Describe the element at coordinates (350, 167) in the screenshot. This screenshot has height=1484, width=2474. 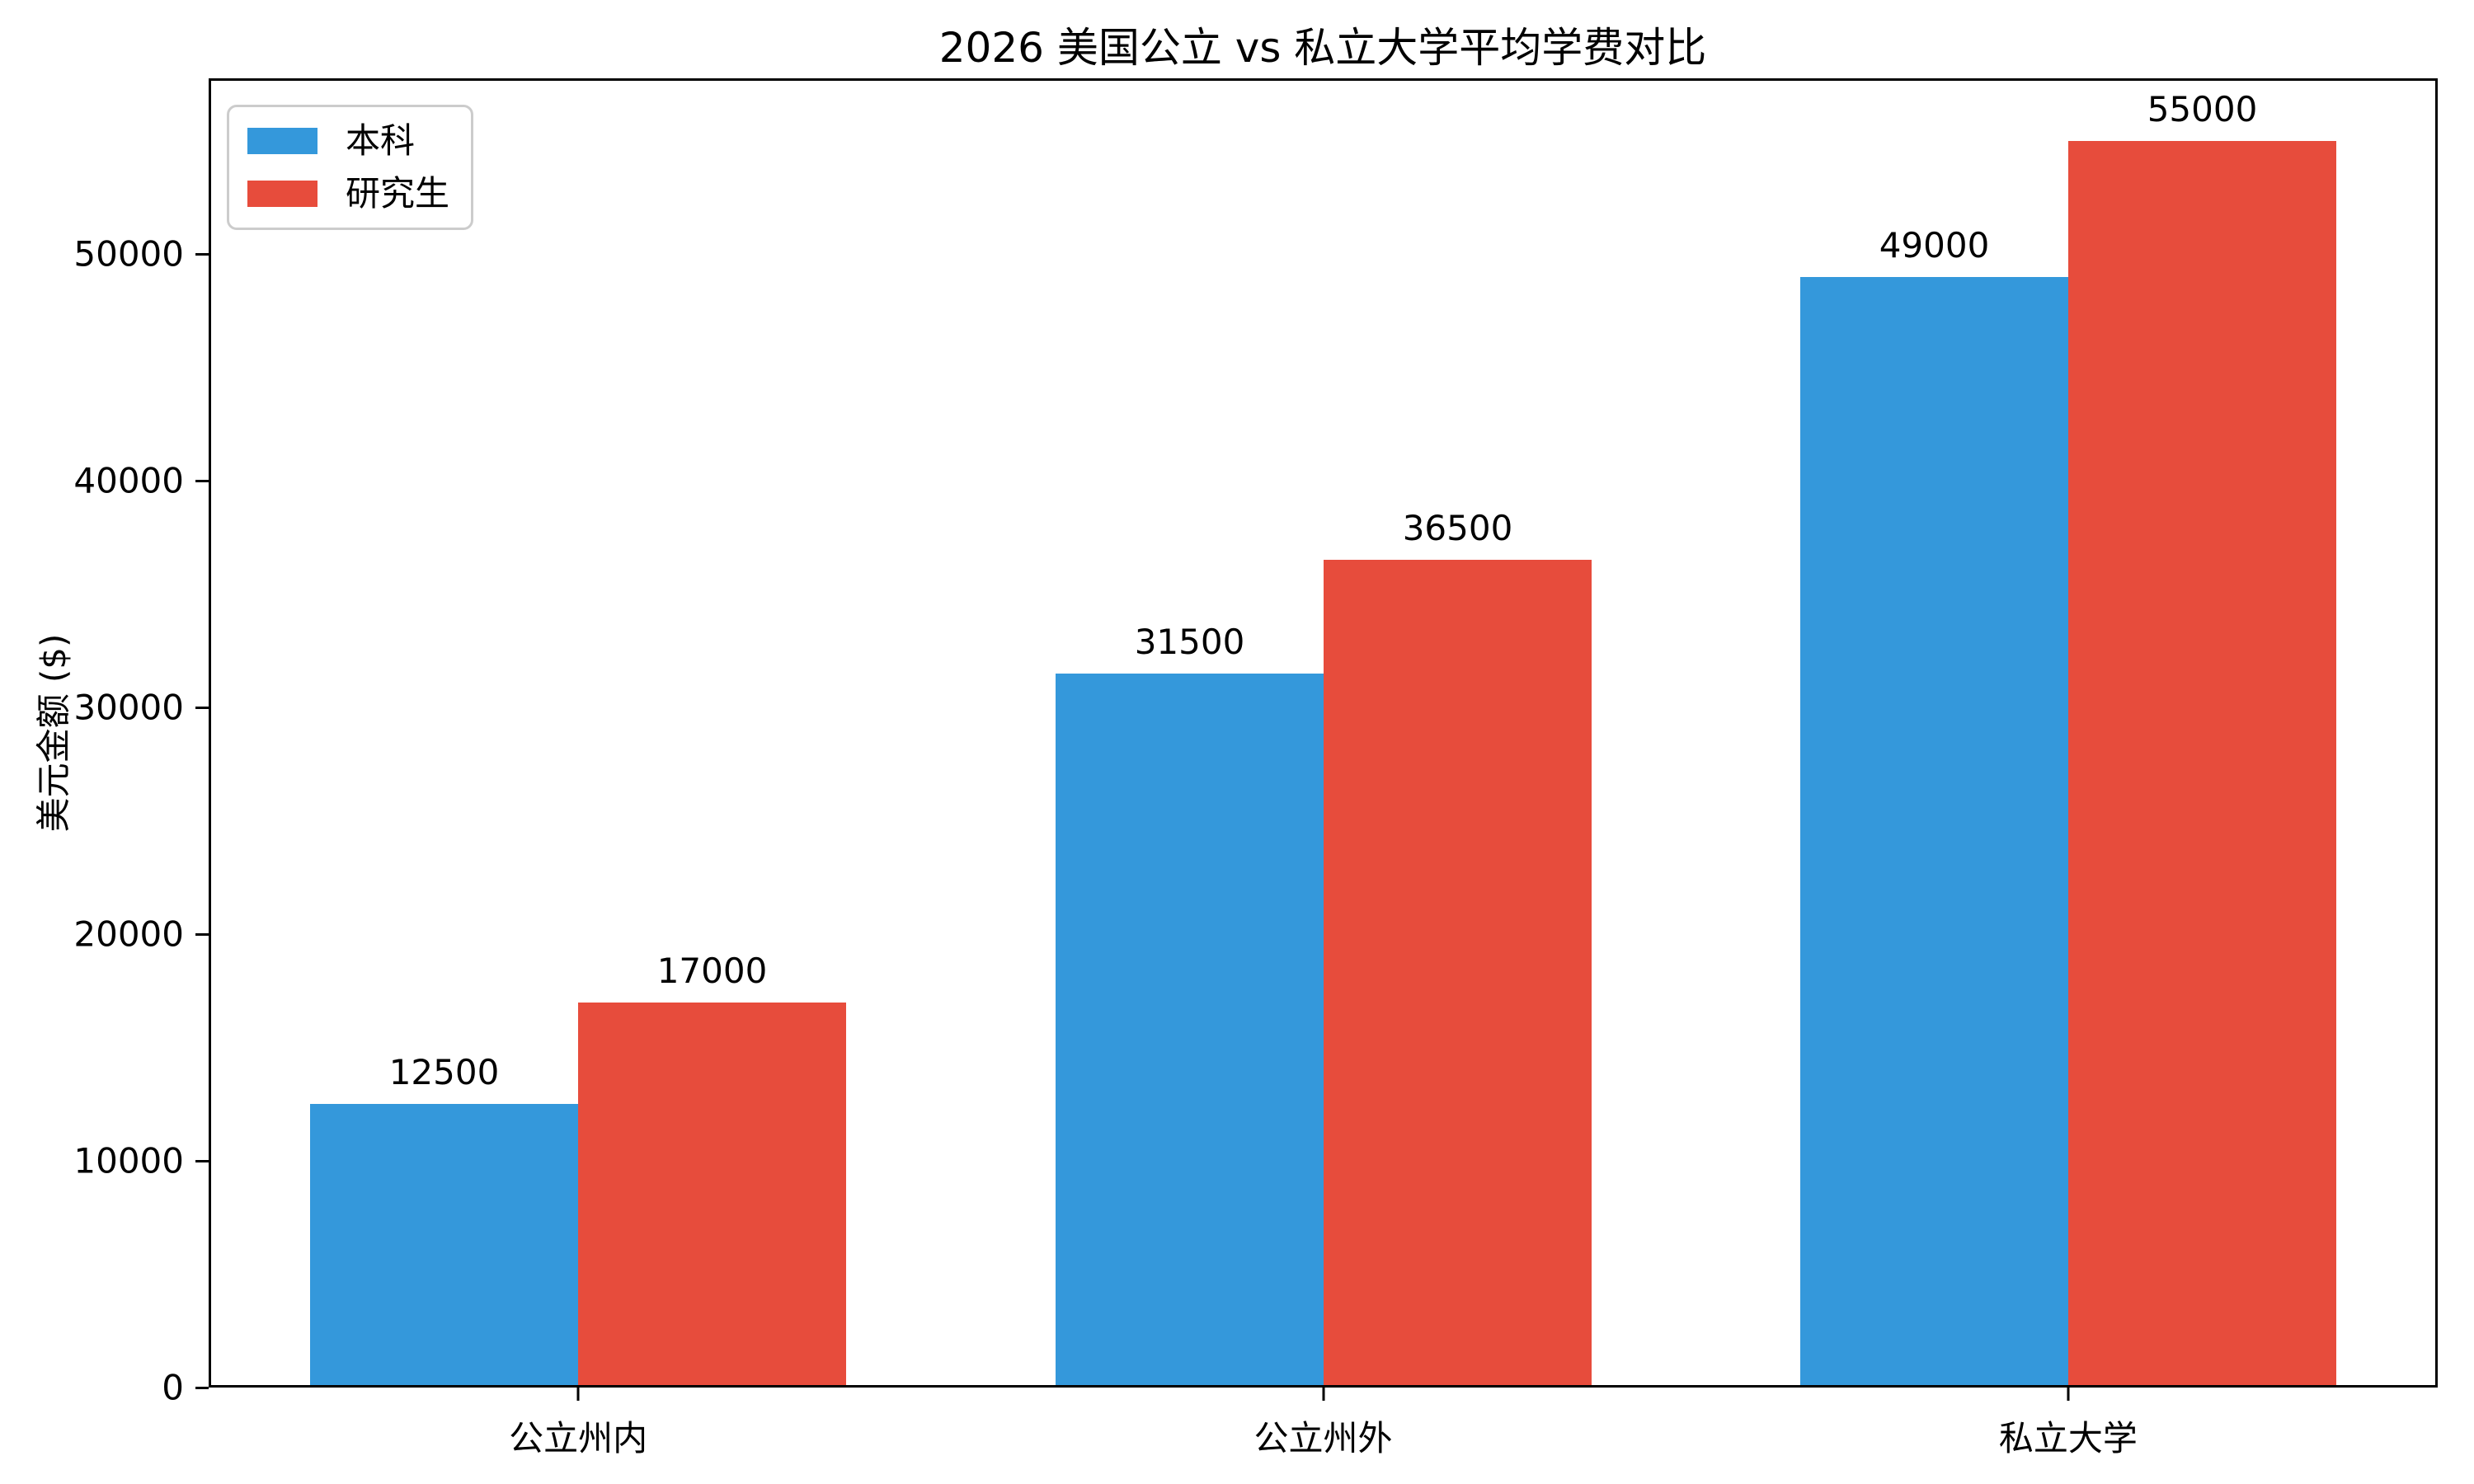
I see `legend: 本科 研究生` at that location.